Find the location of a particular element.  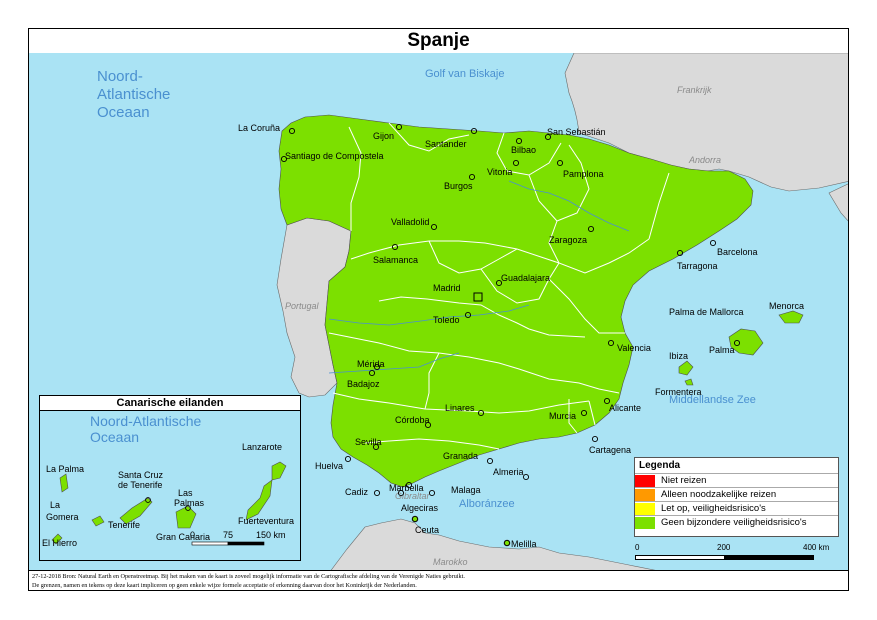

legend-item: Geen bijzondere veiligheidsrisico's is located at coordinates (736, 522).